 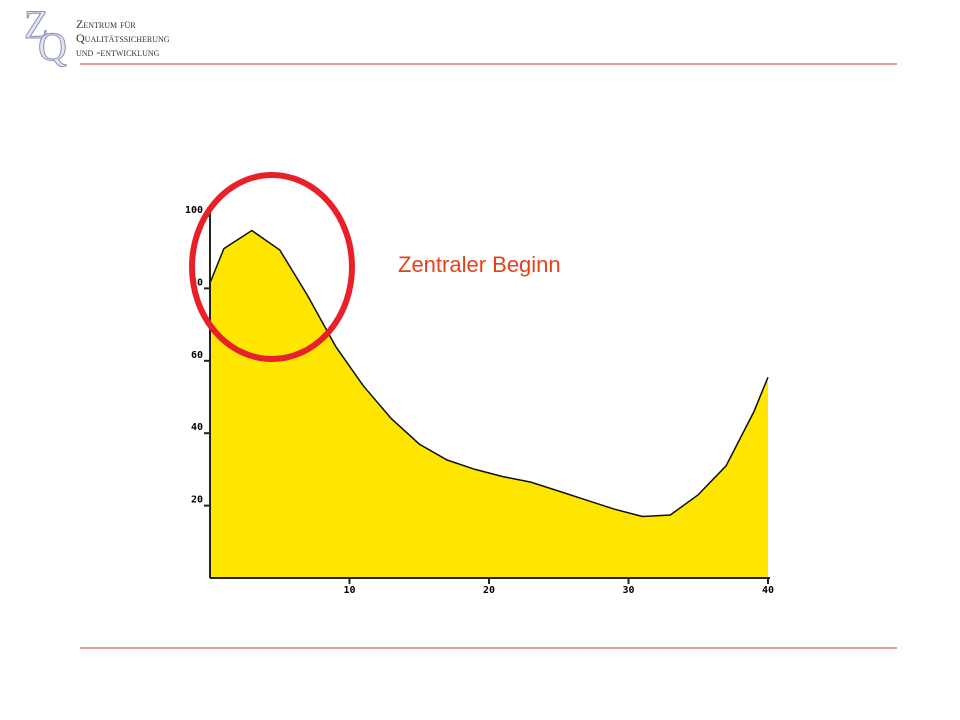 What do you see at coordinates (36, 24) in the screenshot?
I see `logo-z: Z` at bounding box center [36, 24].